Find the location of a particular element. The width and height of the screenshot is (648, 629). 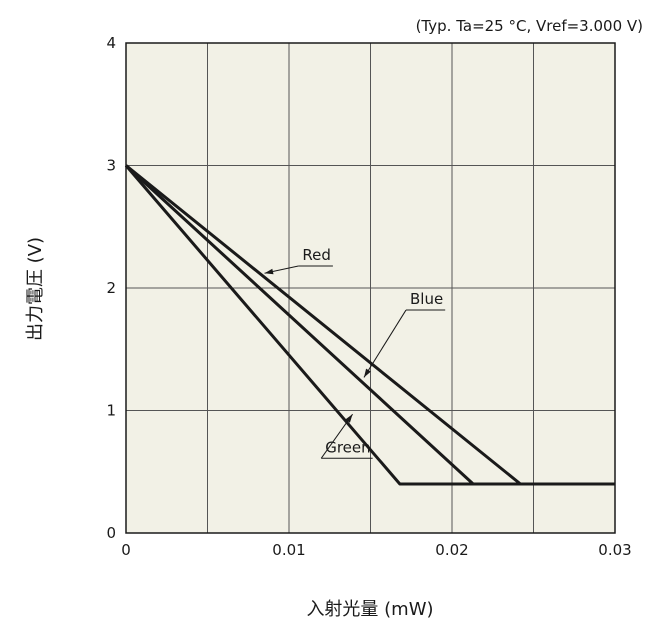

series-labels: Red Blue Green is located at coordinates (355, 352).